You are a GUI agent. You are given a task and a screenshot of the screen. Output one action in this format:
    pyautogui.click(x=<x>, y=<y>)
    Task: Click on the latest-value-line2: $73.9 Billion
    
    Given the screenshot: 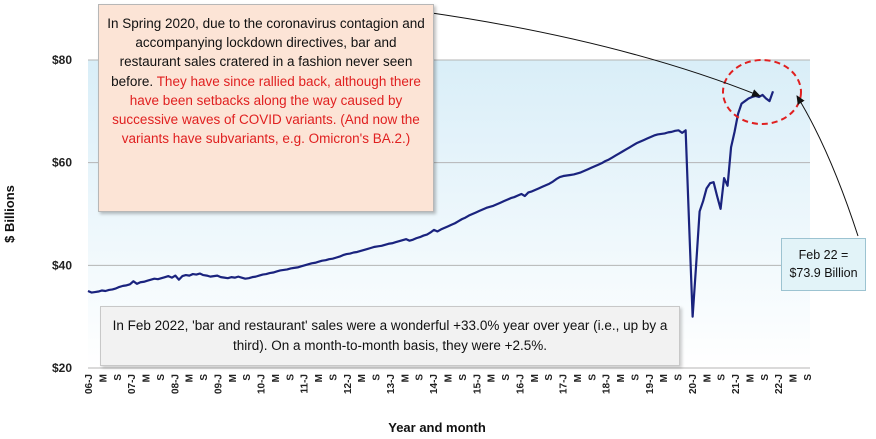 What is the action you would take?
    pyautogui.click(x=823, y=273)
    